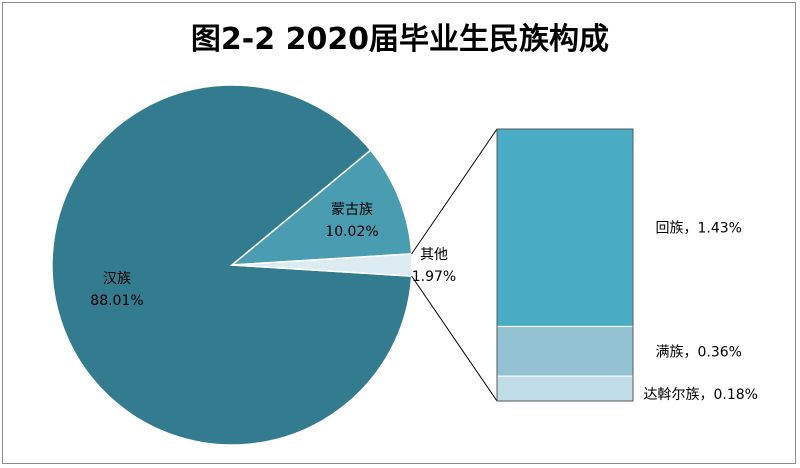 The image size is (800, 468). I want to click on label-mongol-name: 蒙古族, so click(352, 210).